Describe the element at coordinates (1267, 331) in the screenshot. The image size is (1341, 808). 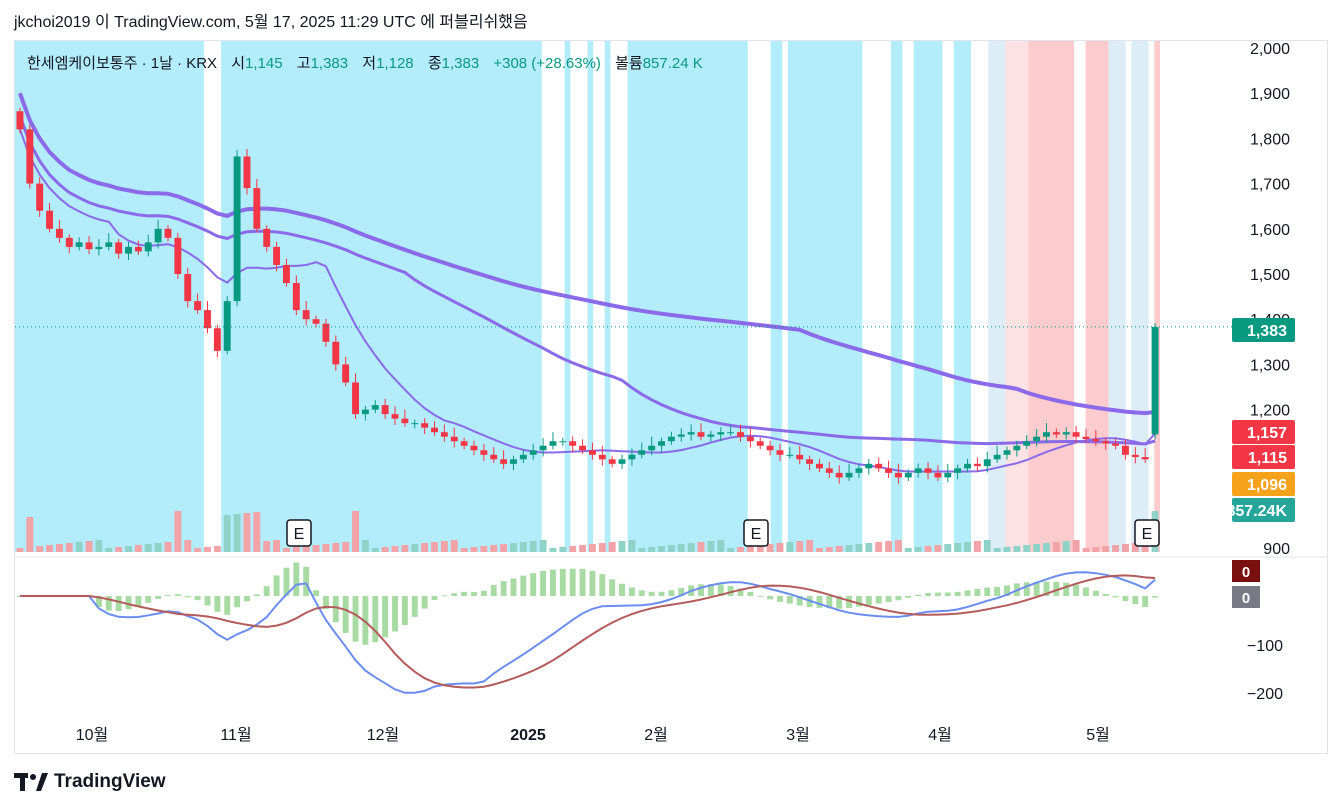
I see `price-tag-label: 1,383` at that location.